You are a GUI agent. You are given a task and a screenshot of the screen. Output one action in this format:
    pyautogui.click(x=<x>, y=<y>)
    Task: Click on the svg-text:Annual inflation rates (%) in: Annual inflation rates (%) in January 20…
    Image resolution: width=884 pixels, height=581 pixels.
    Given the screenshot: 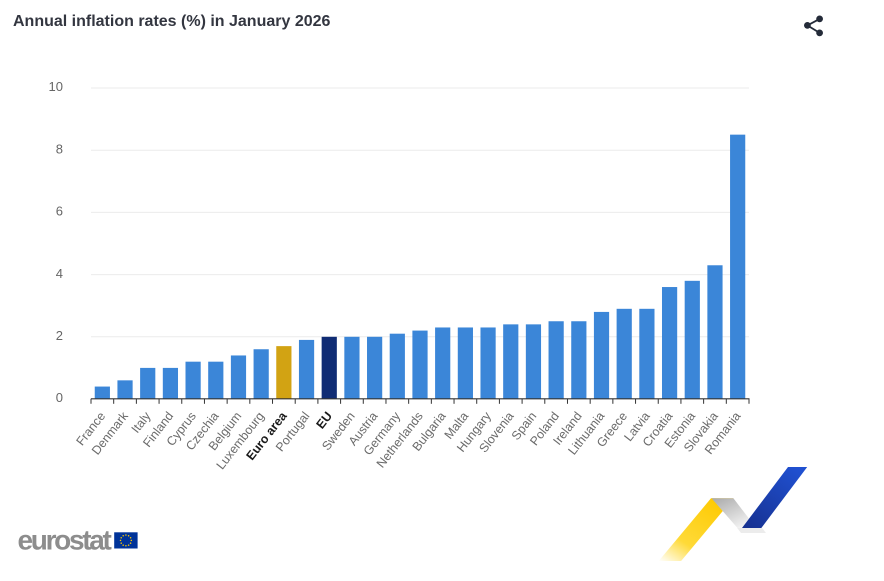 What is the action you would take?
    pyautogui.click(x=172, y=21)
    